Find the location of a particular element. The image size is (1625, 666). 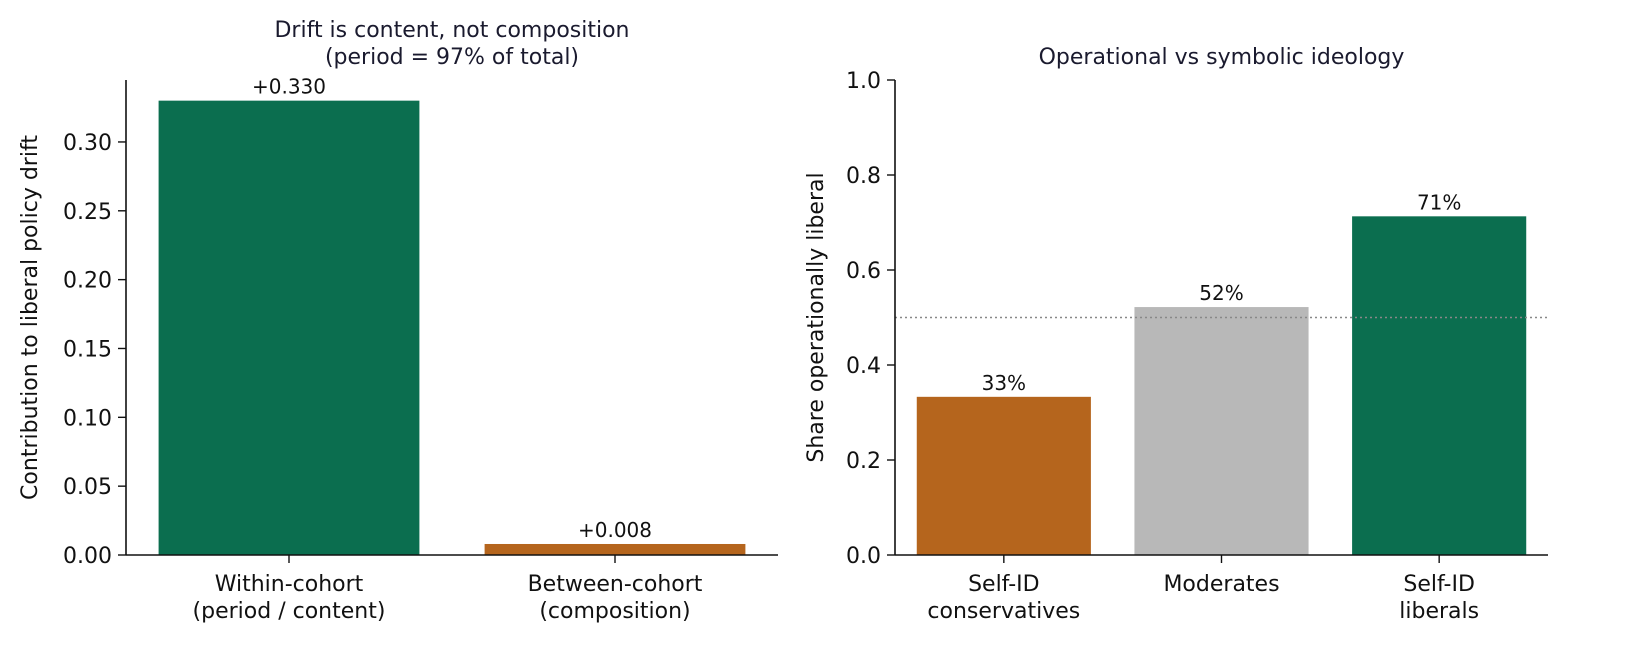

x-tick-label: (period / content) is located at coordinates (289, 611).